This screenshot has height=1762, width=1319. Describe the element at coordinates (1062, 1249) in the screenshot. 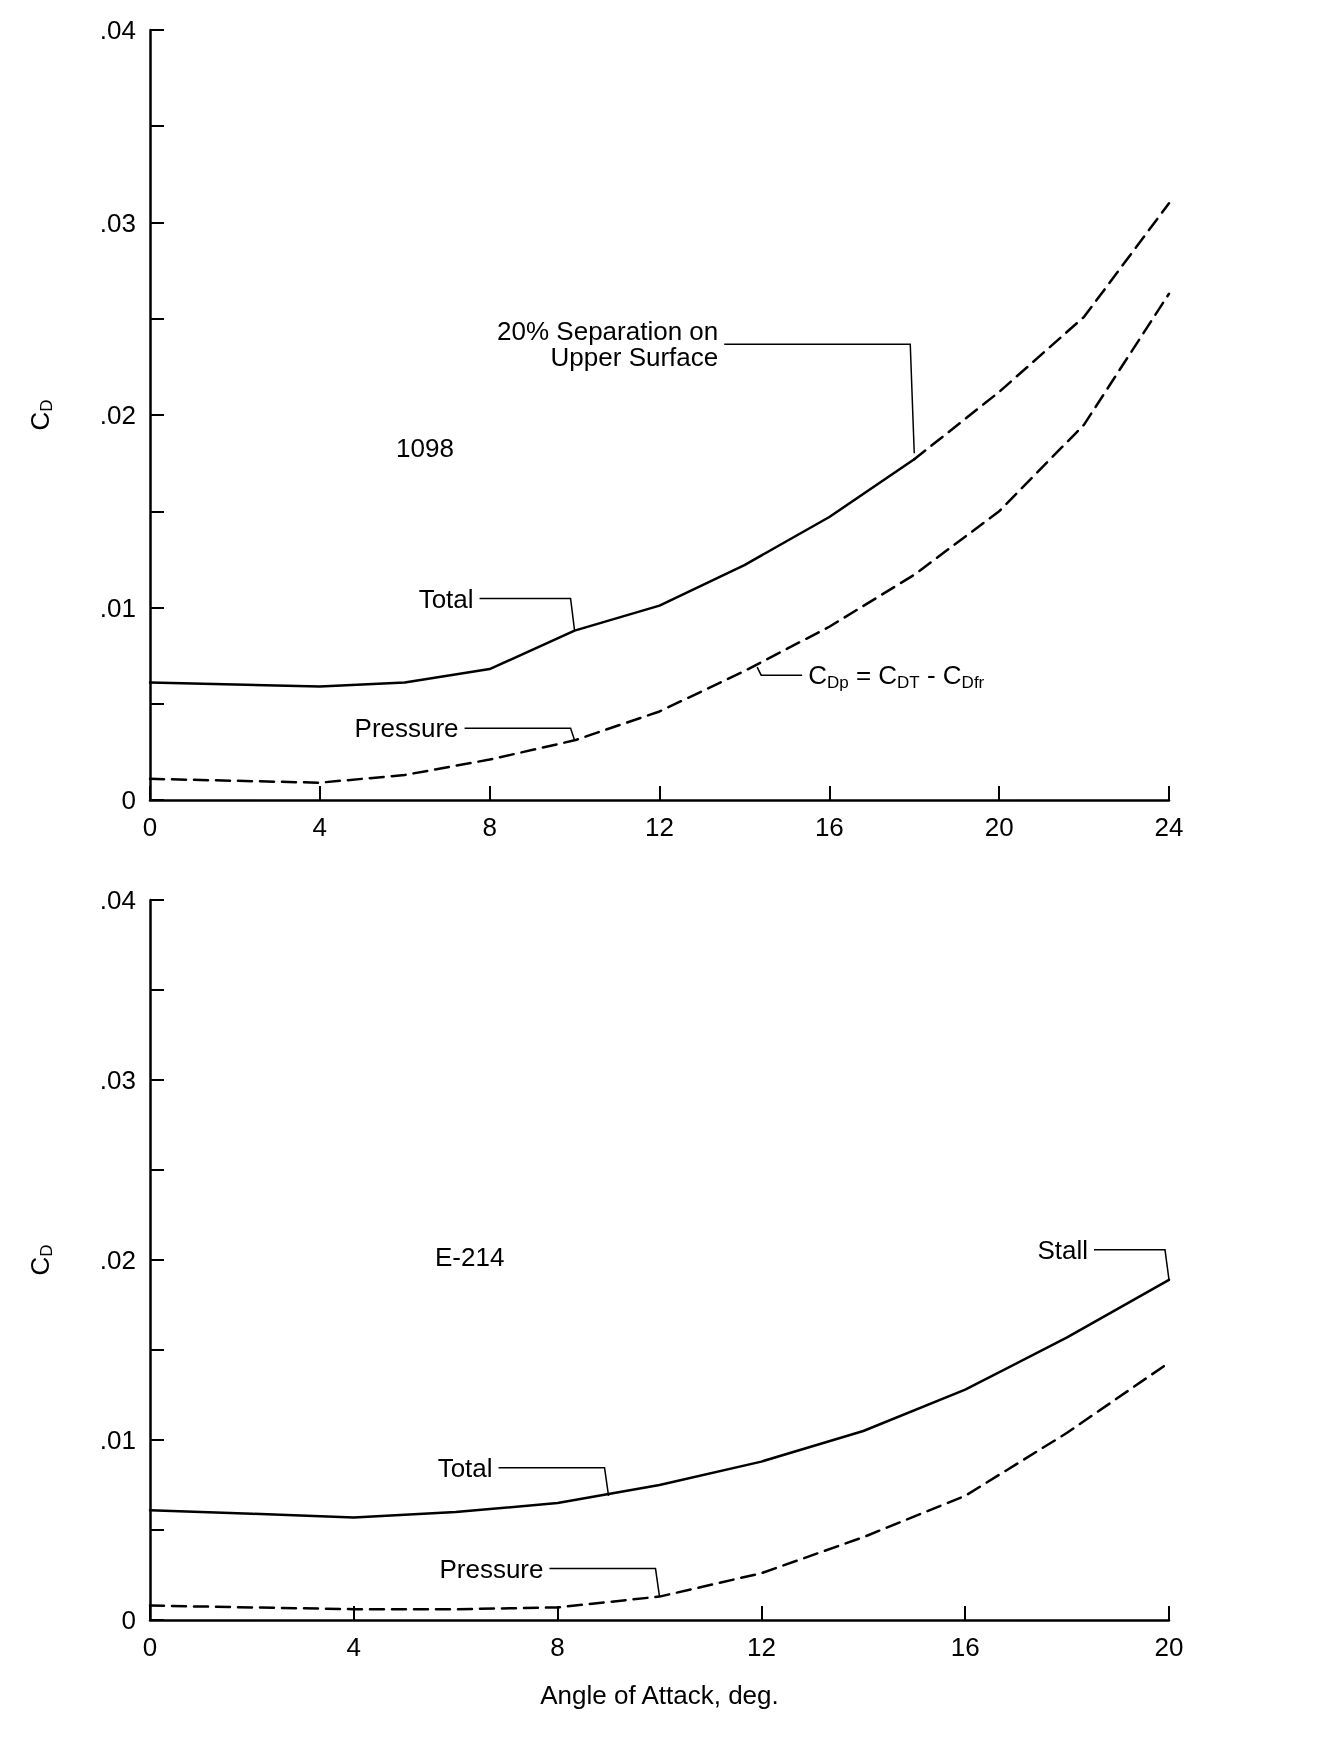

I see `annotation: Stall` at that location.